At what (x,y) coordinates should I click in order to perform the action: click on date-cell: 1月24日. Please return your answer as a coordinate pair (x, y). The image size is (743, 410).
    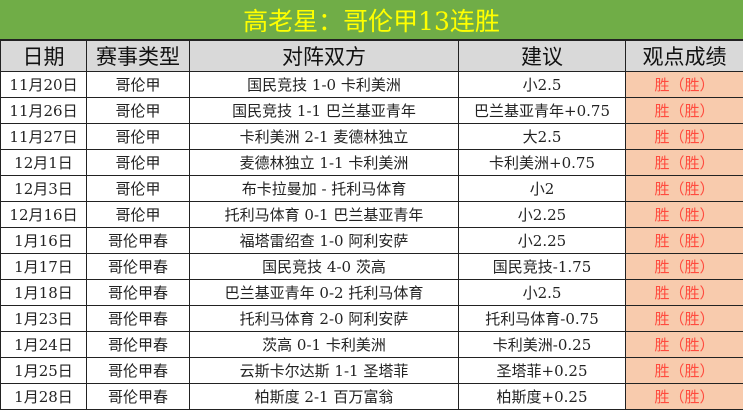
    Looking at the image, I should click on (44, 345).